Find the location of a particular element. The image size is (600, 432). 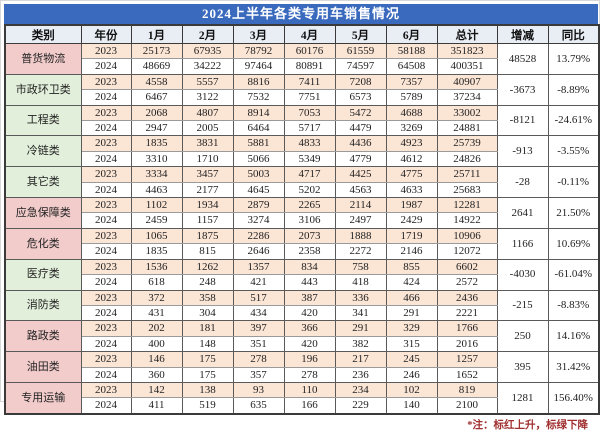

change-cell: -28 is located at coordinates (522, 182).